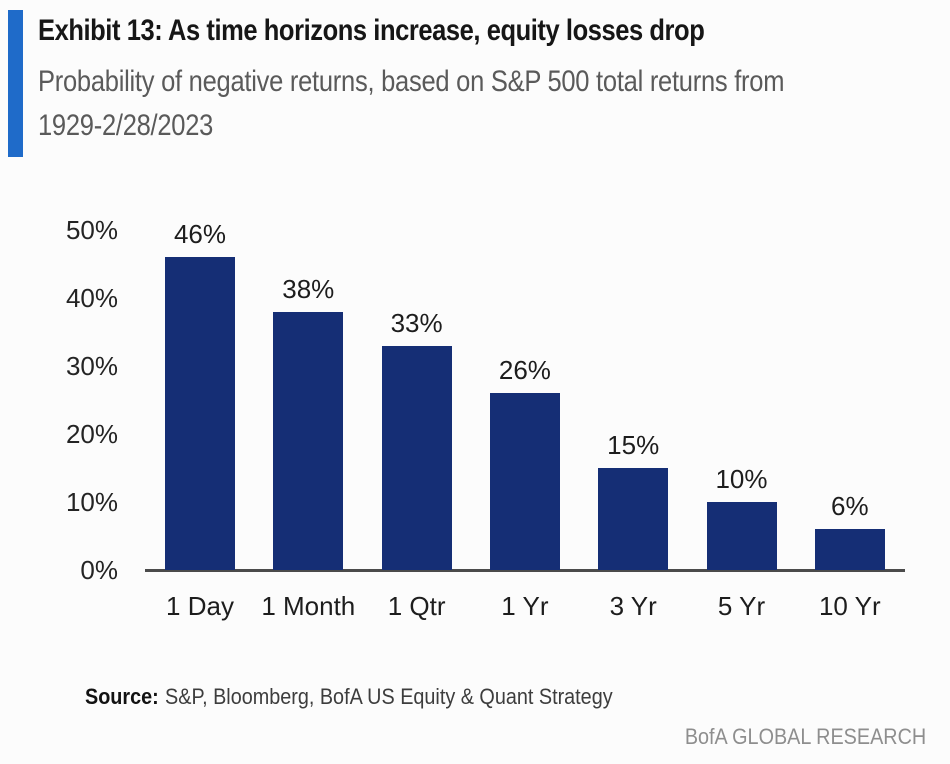 This screenshot has width=950, height=764. I want to click on x-axis-tick-label-5-yr: 5 Yr, so click(741, 606).